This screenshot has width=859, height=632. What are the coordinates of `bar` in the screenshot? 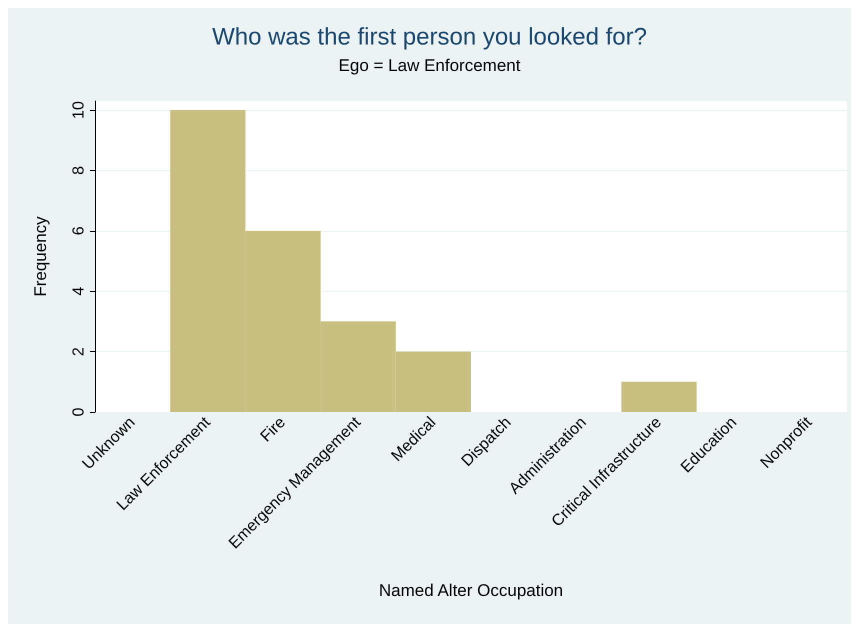 It's located at (659, 397).